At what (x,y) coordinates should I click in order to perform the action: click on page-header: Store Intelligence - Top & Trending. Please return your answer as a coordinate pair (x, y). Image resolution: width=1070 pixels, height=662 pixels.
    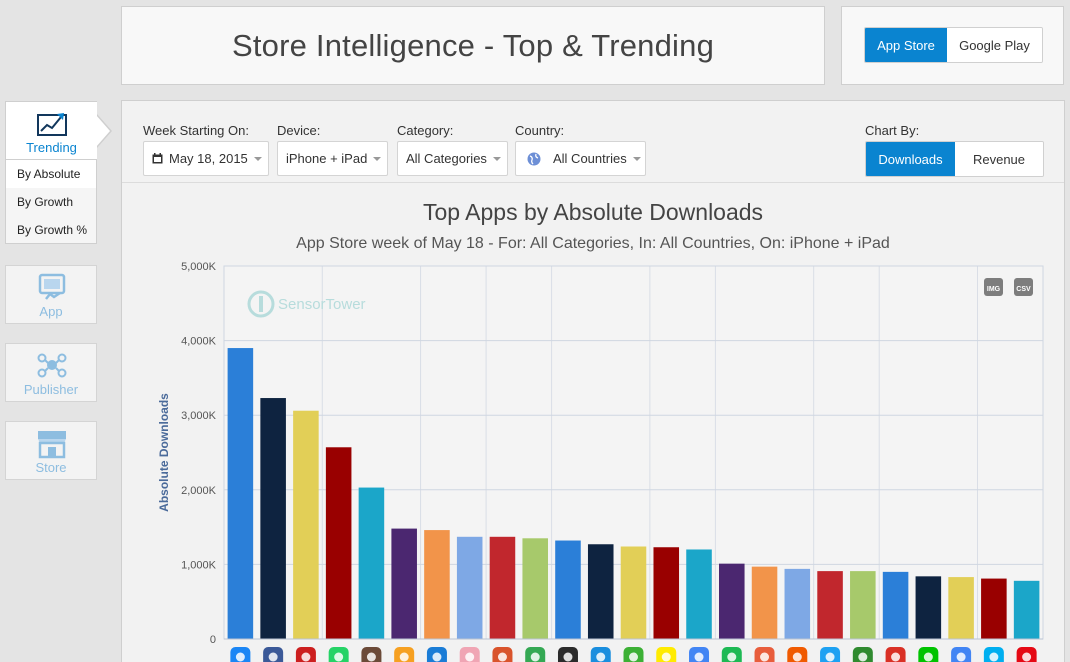
    Looking at the image, I should click on (473, 45).